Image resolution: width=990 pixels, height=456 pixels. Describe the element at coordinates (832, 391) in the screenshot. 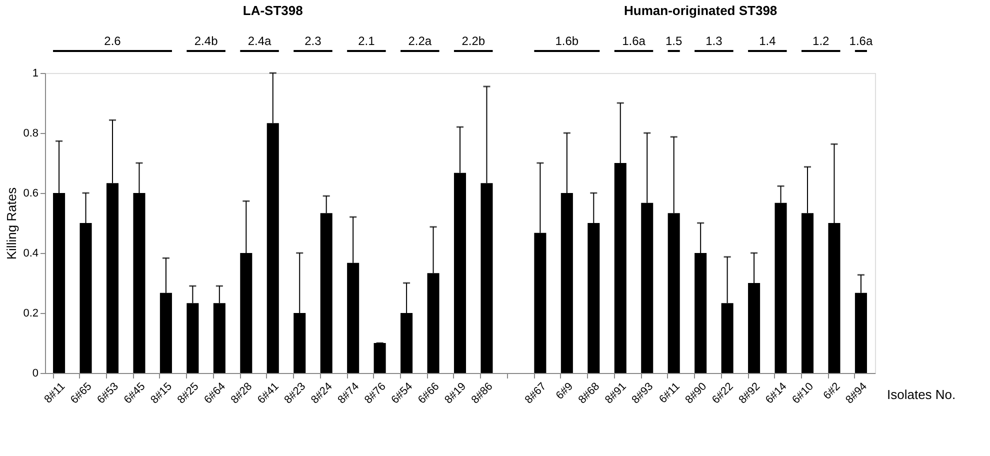

I see `x-tick-label: 6#2` at that location.